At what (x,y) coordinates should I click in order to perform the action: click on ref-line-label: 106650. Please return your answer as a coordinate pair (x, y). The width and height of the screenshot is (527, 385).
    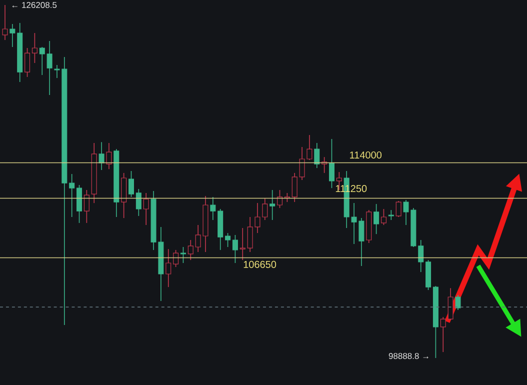
    Looking at the image, I should click on (260, 264).